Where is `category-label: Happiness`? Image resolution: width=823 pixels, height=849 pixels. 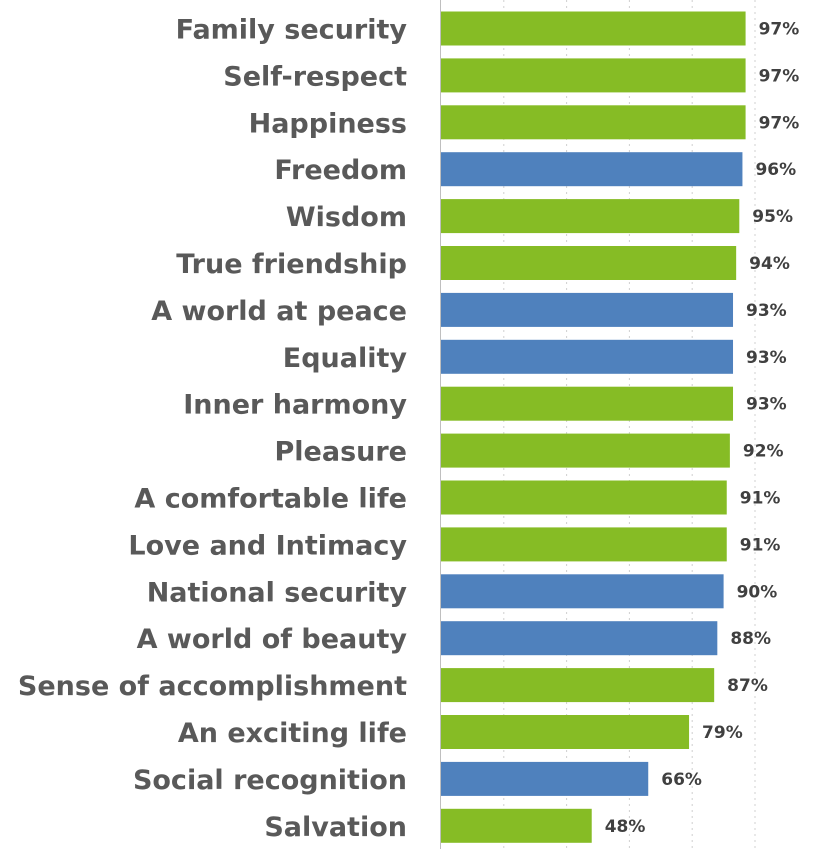
category-label: Happiness is located at coordinates (328, 123).